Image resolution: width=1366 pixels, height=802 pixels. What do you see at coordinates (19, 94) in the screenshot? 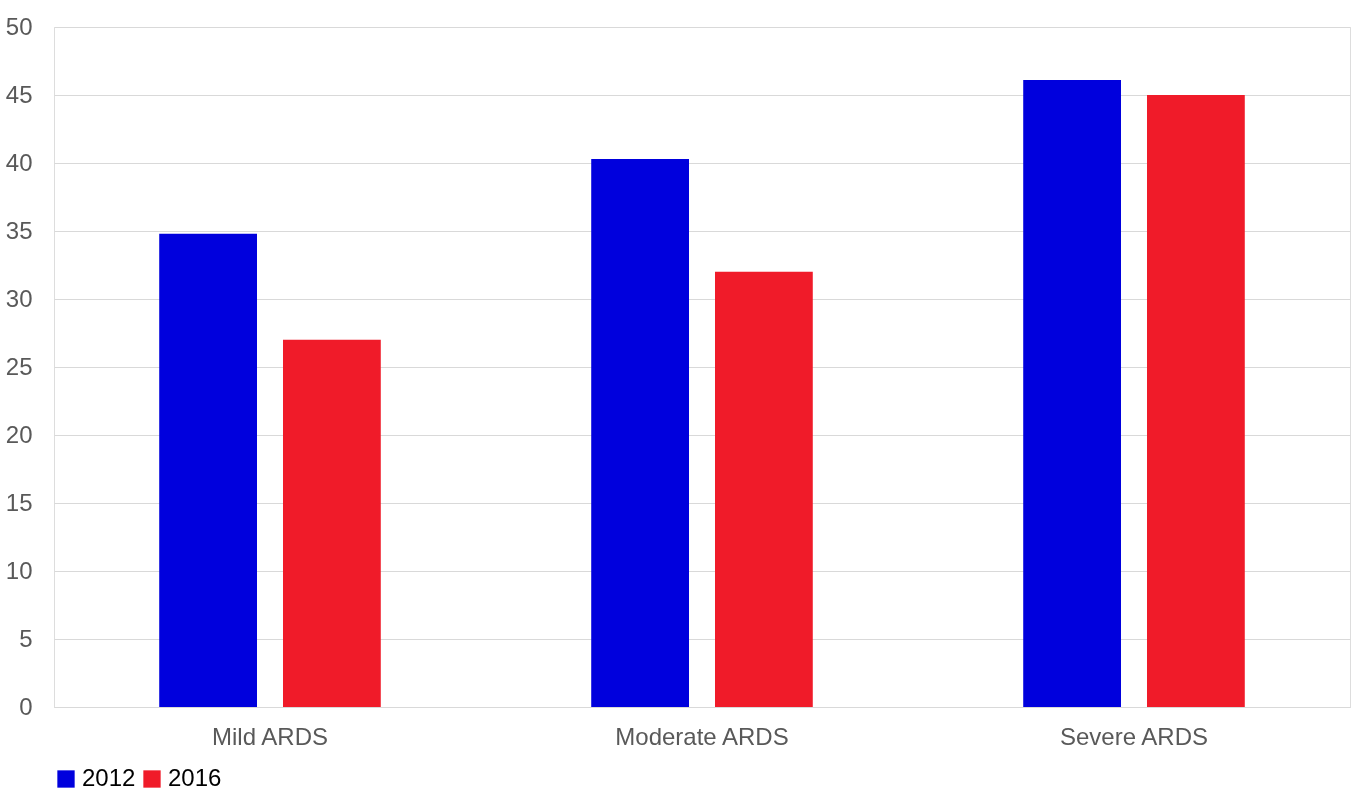
I see `y-tick-label: 45` at bounding box center [19, 94].